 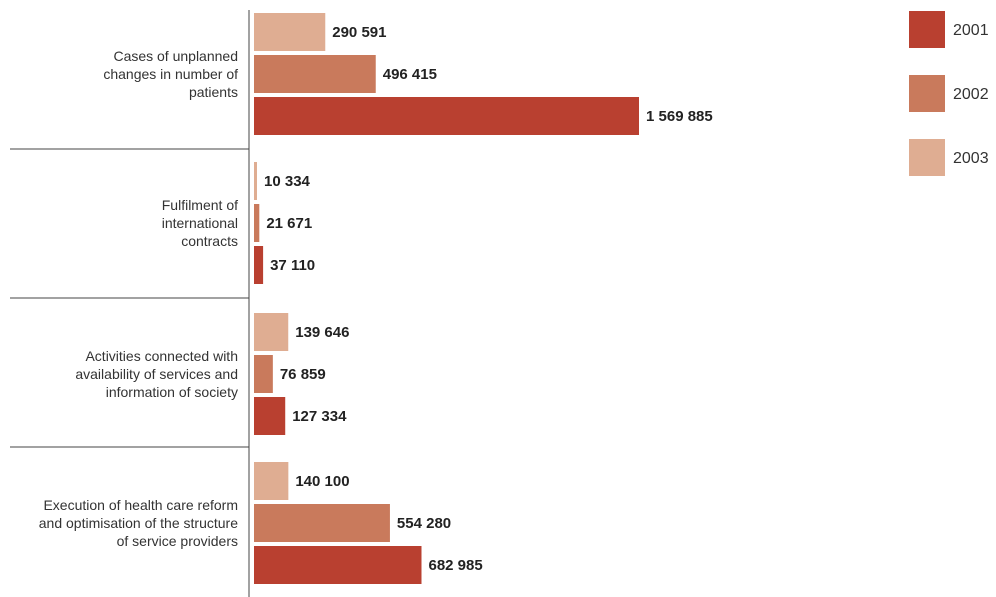 I want to click on value-label: 10 334, so click(x=287, y=181).